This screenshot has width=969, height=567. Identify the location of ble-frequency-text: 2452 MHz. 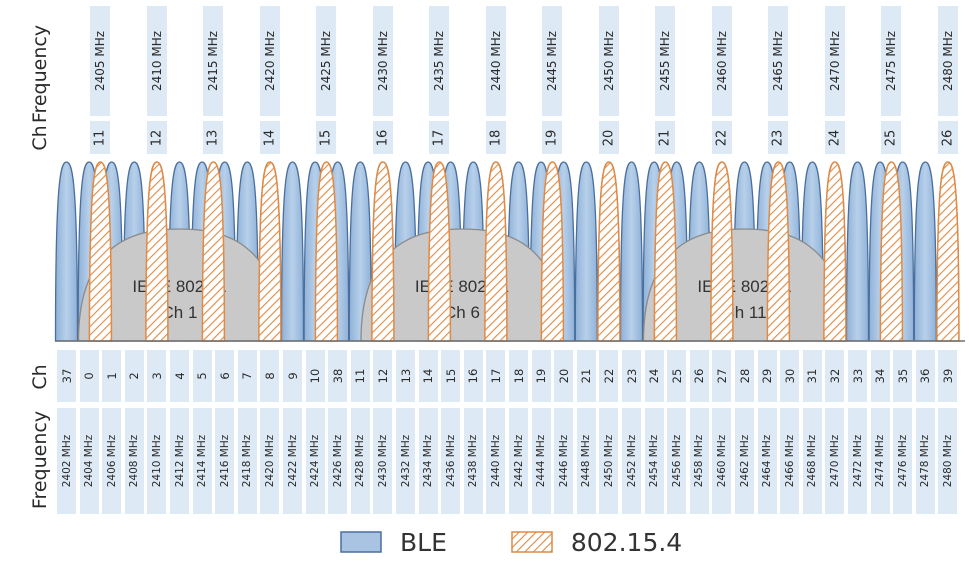
(631, 461).